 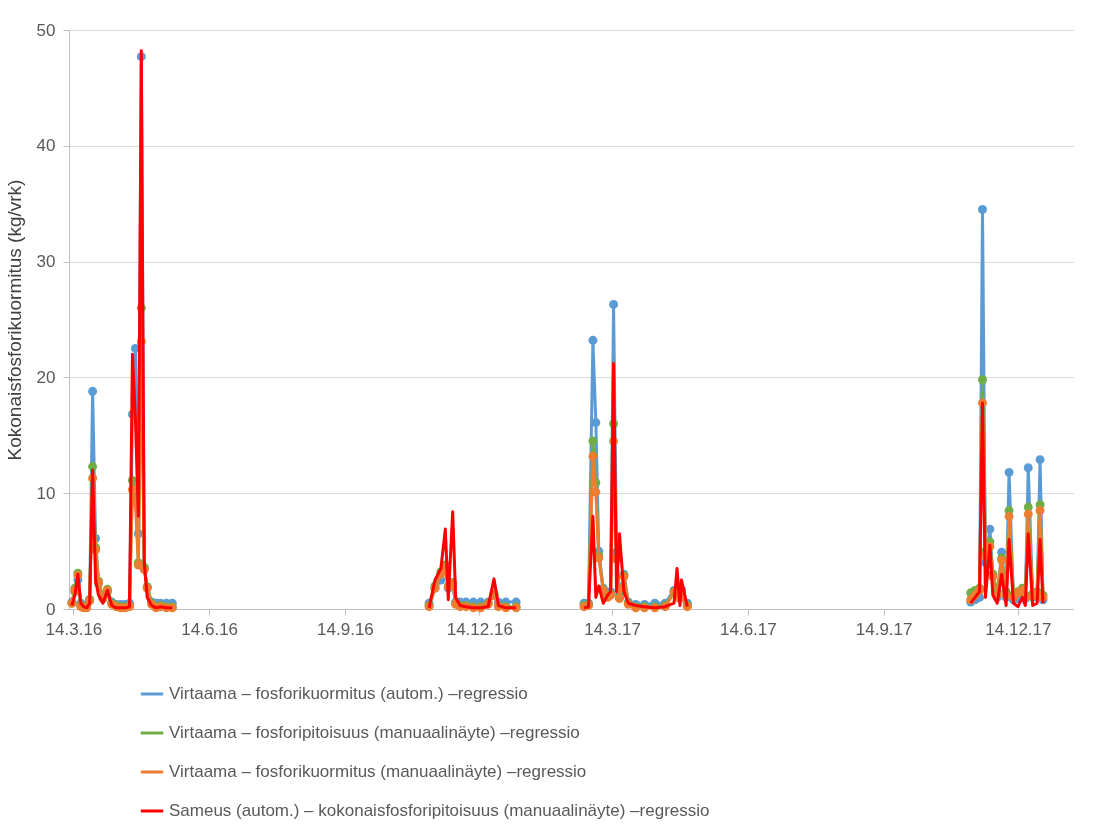 What do you see at coordinates (46, 30) in the screenshot?
I see `y-tick-label: 50` at bounding box center [46, 30].